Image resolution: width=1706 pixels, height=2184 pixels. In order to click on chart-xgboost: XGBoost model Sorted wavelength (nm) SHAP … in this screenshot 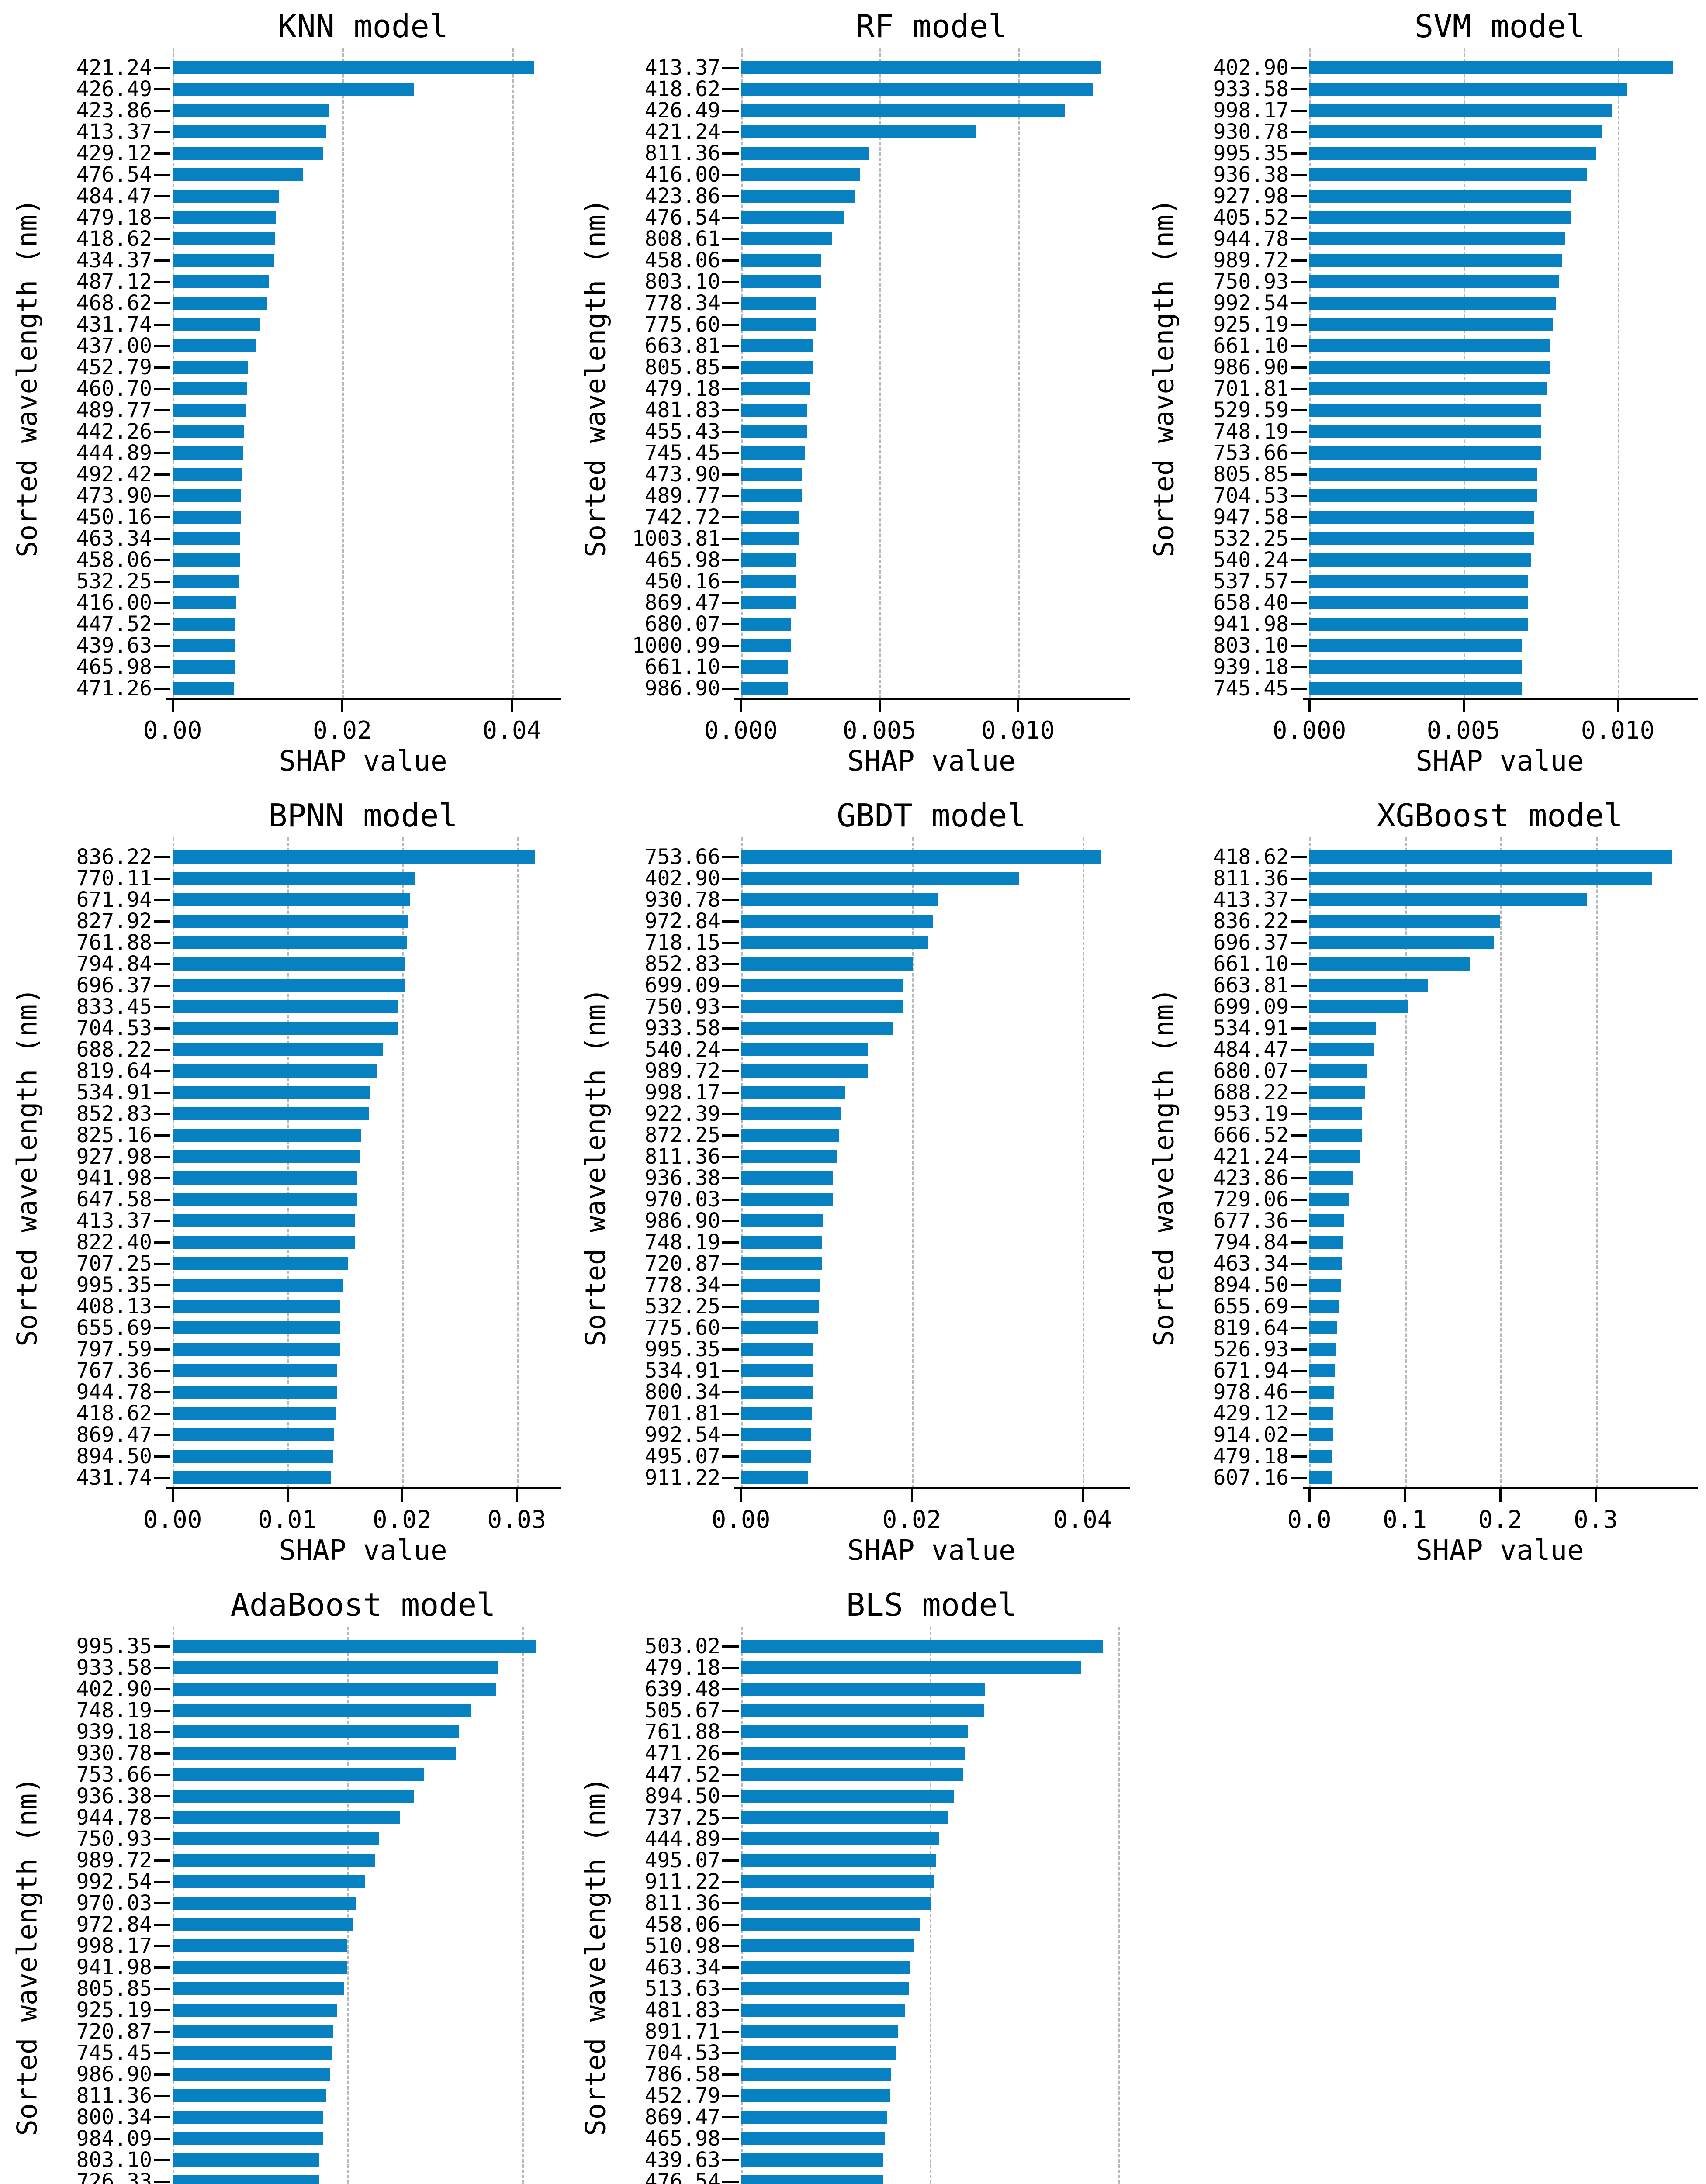, I will do `click(1421, 1184)`.